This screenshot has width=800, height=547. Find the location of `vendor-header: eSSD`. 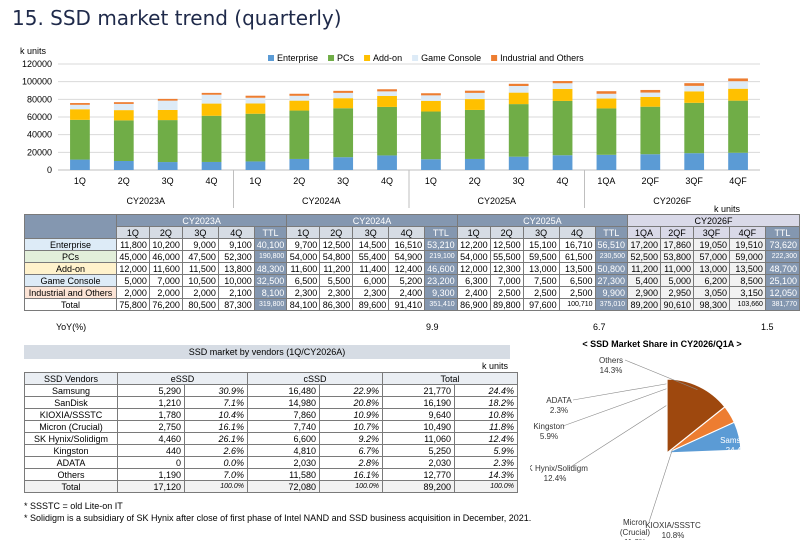

vendor-header: eSSD is located at coordinates (182, 378).